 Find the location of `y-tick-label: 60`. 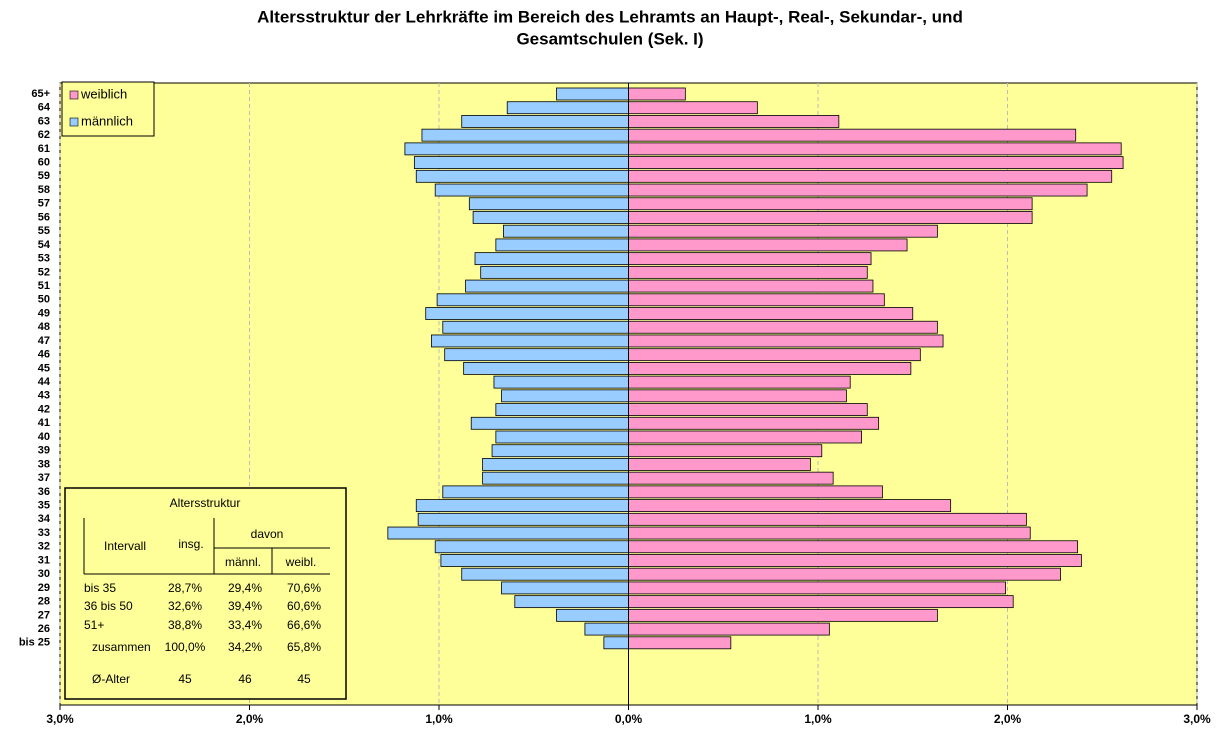

y-tick-label: 60 is located at coordinates (44, 163).